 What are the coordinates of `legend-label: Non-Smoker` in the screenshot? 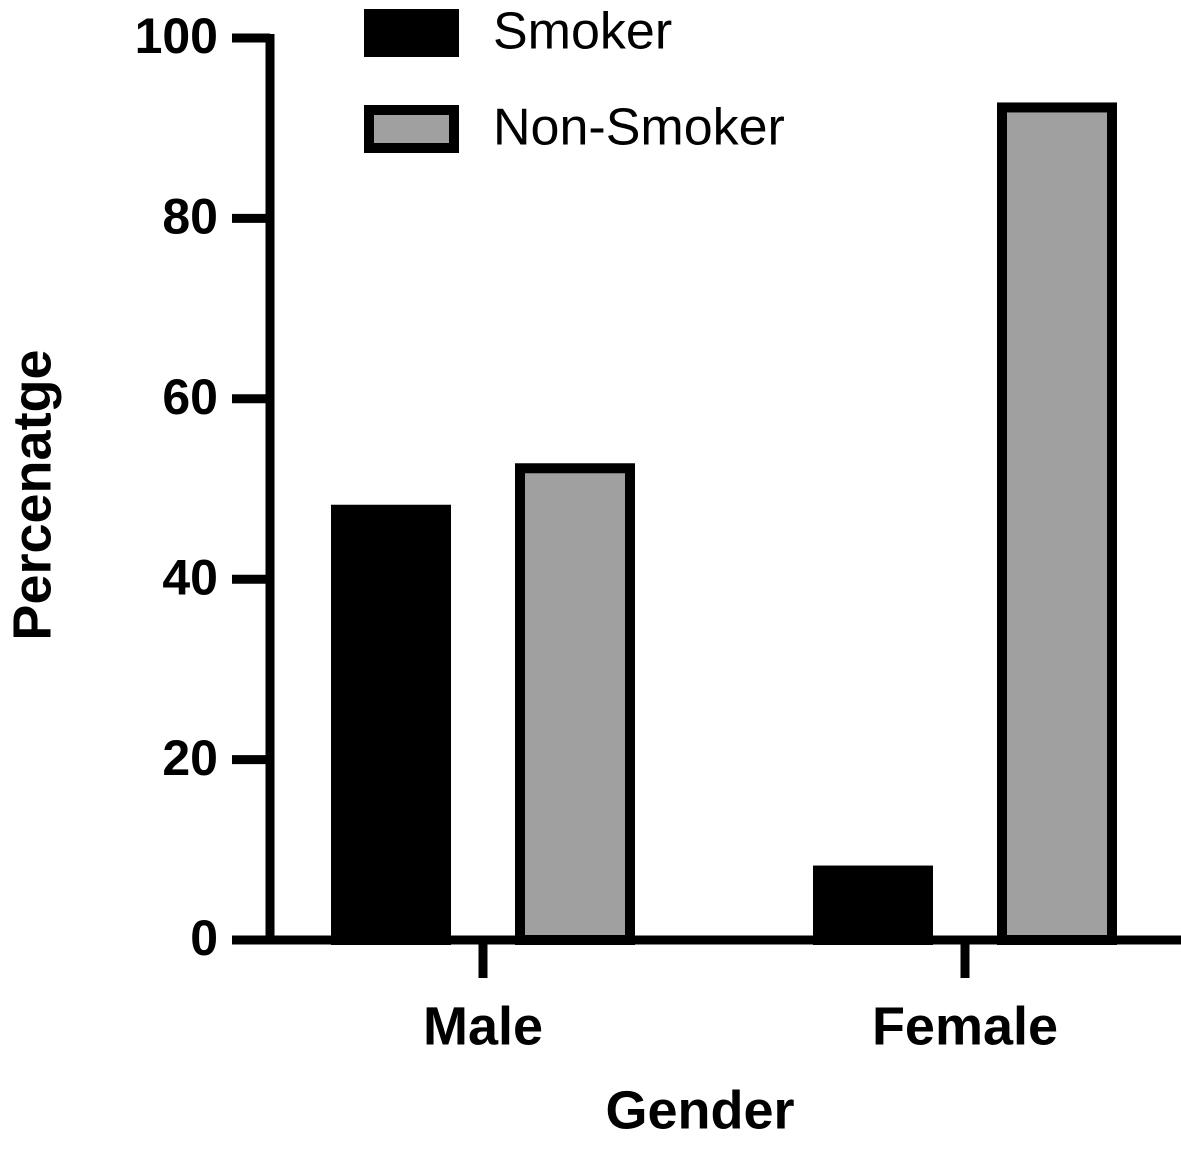 It's located at (639, 128).